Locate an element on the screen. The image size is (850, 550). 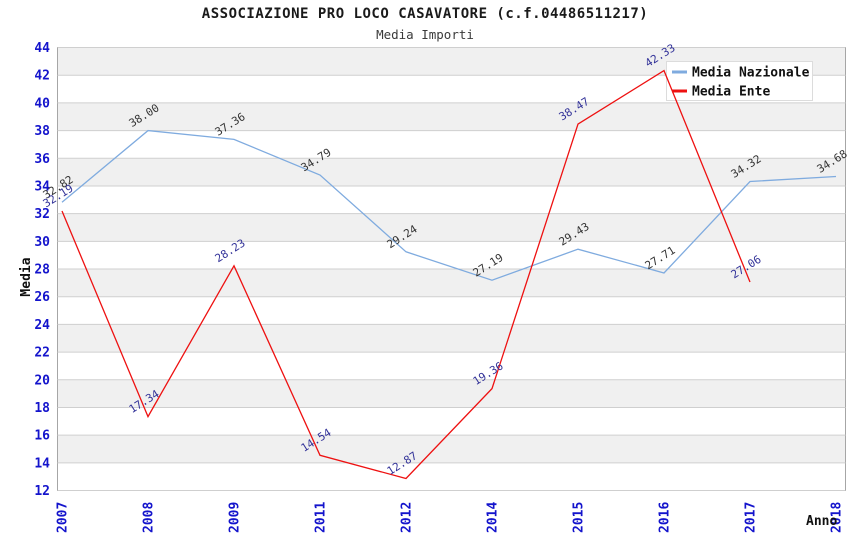
y-tick-label: 14 is located at coordinates (42, 463).